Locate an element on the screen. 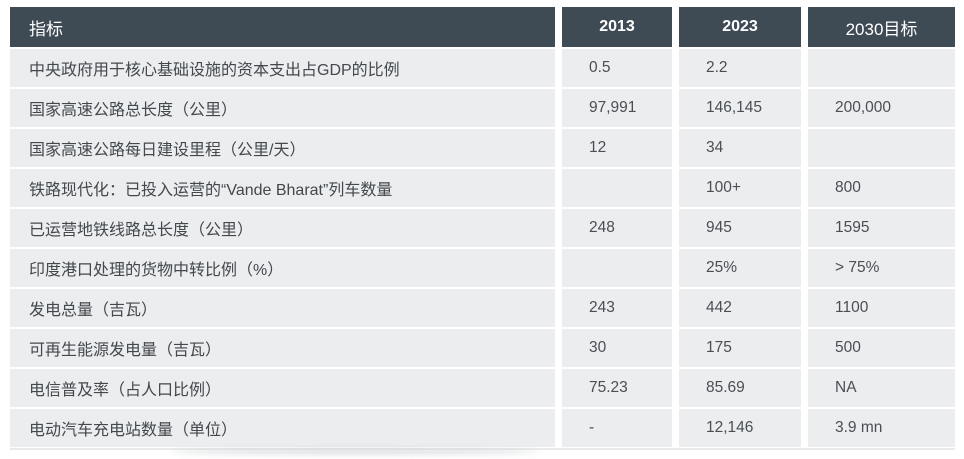  indicator-cell: 国家高速公路总长度（公里） is located at coordinates (282, 108).